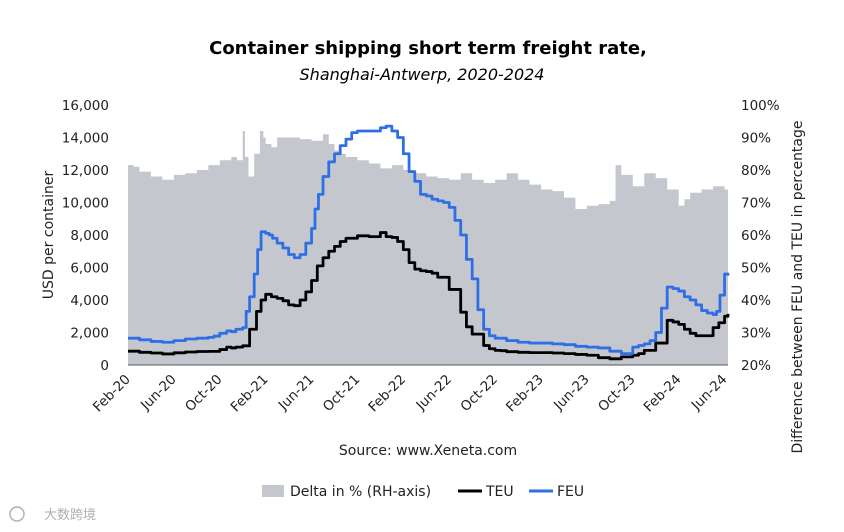 The image size is (844, 532). Describe the element at coordinates (756, 366) in the screenshot. I see `y2-tick-label: 20%` at that location.